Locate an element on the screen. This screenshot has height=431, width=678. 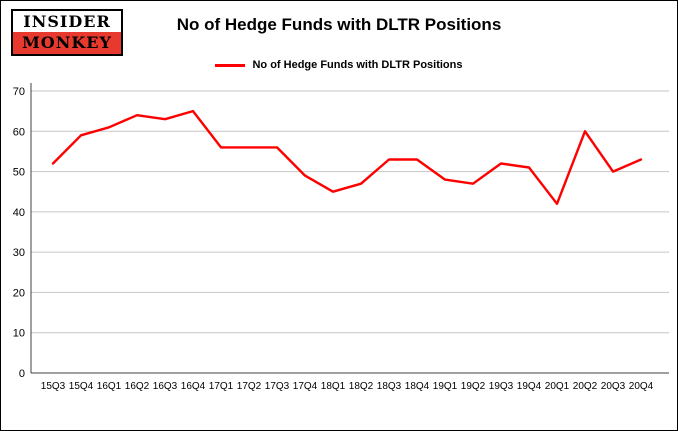
y-tick-label: 30 is located at coordinates (19, 253).